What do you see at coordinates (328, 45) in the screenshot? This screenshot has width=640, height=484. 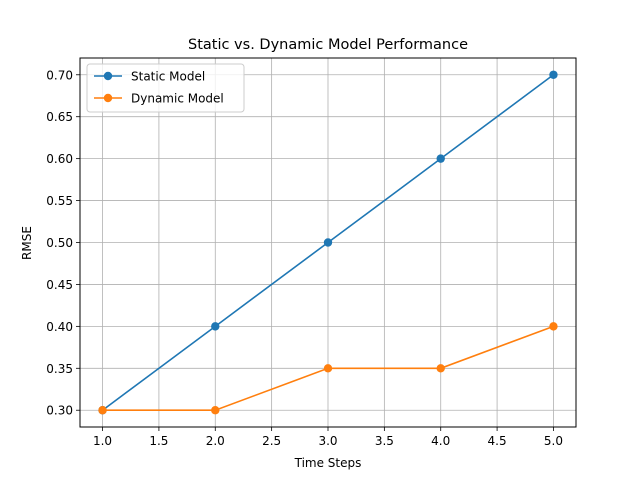 I see `chart-title: Static vs. Dynamic Model Performance` at bounding box center [328, 45].